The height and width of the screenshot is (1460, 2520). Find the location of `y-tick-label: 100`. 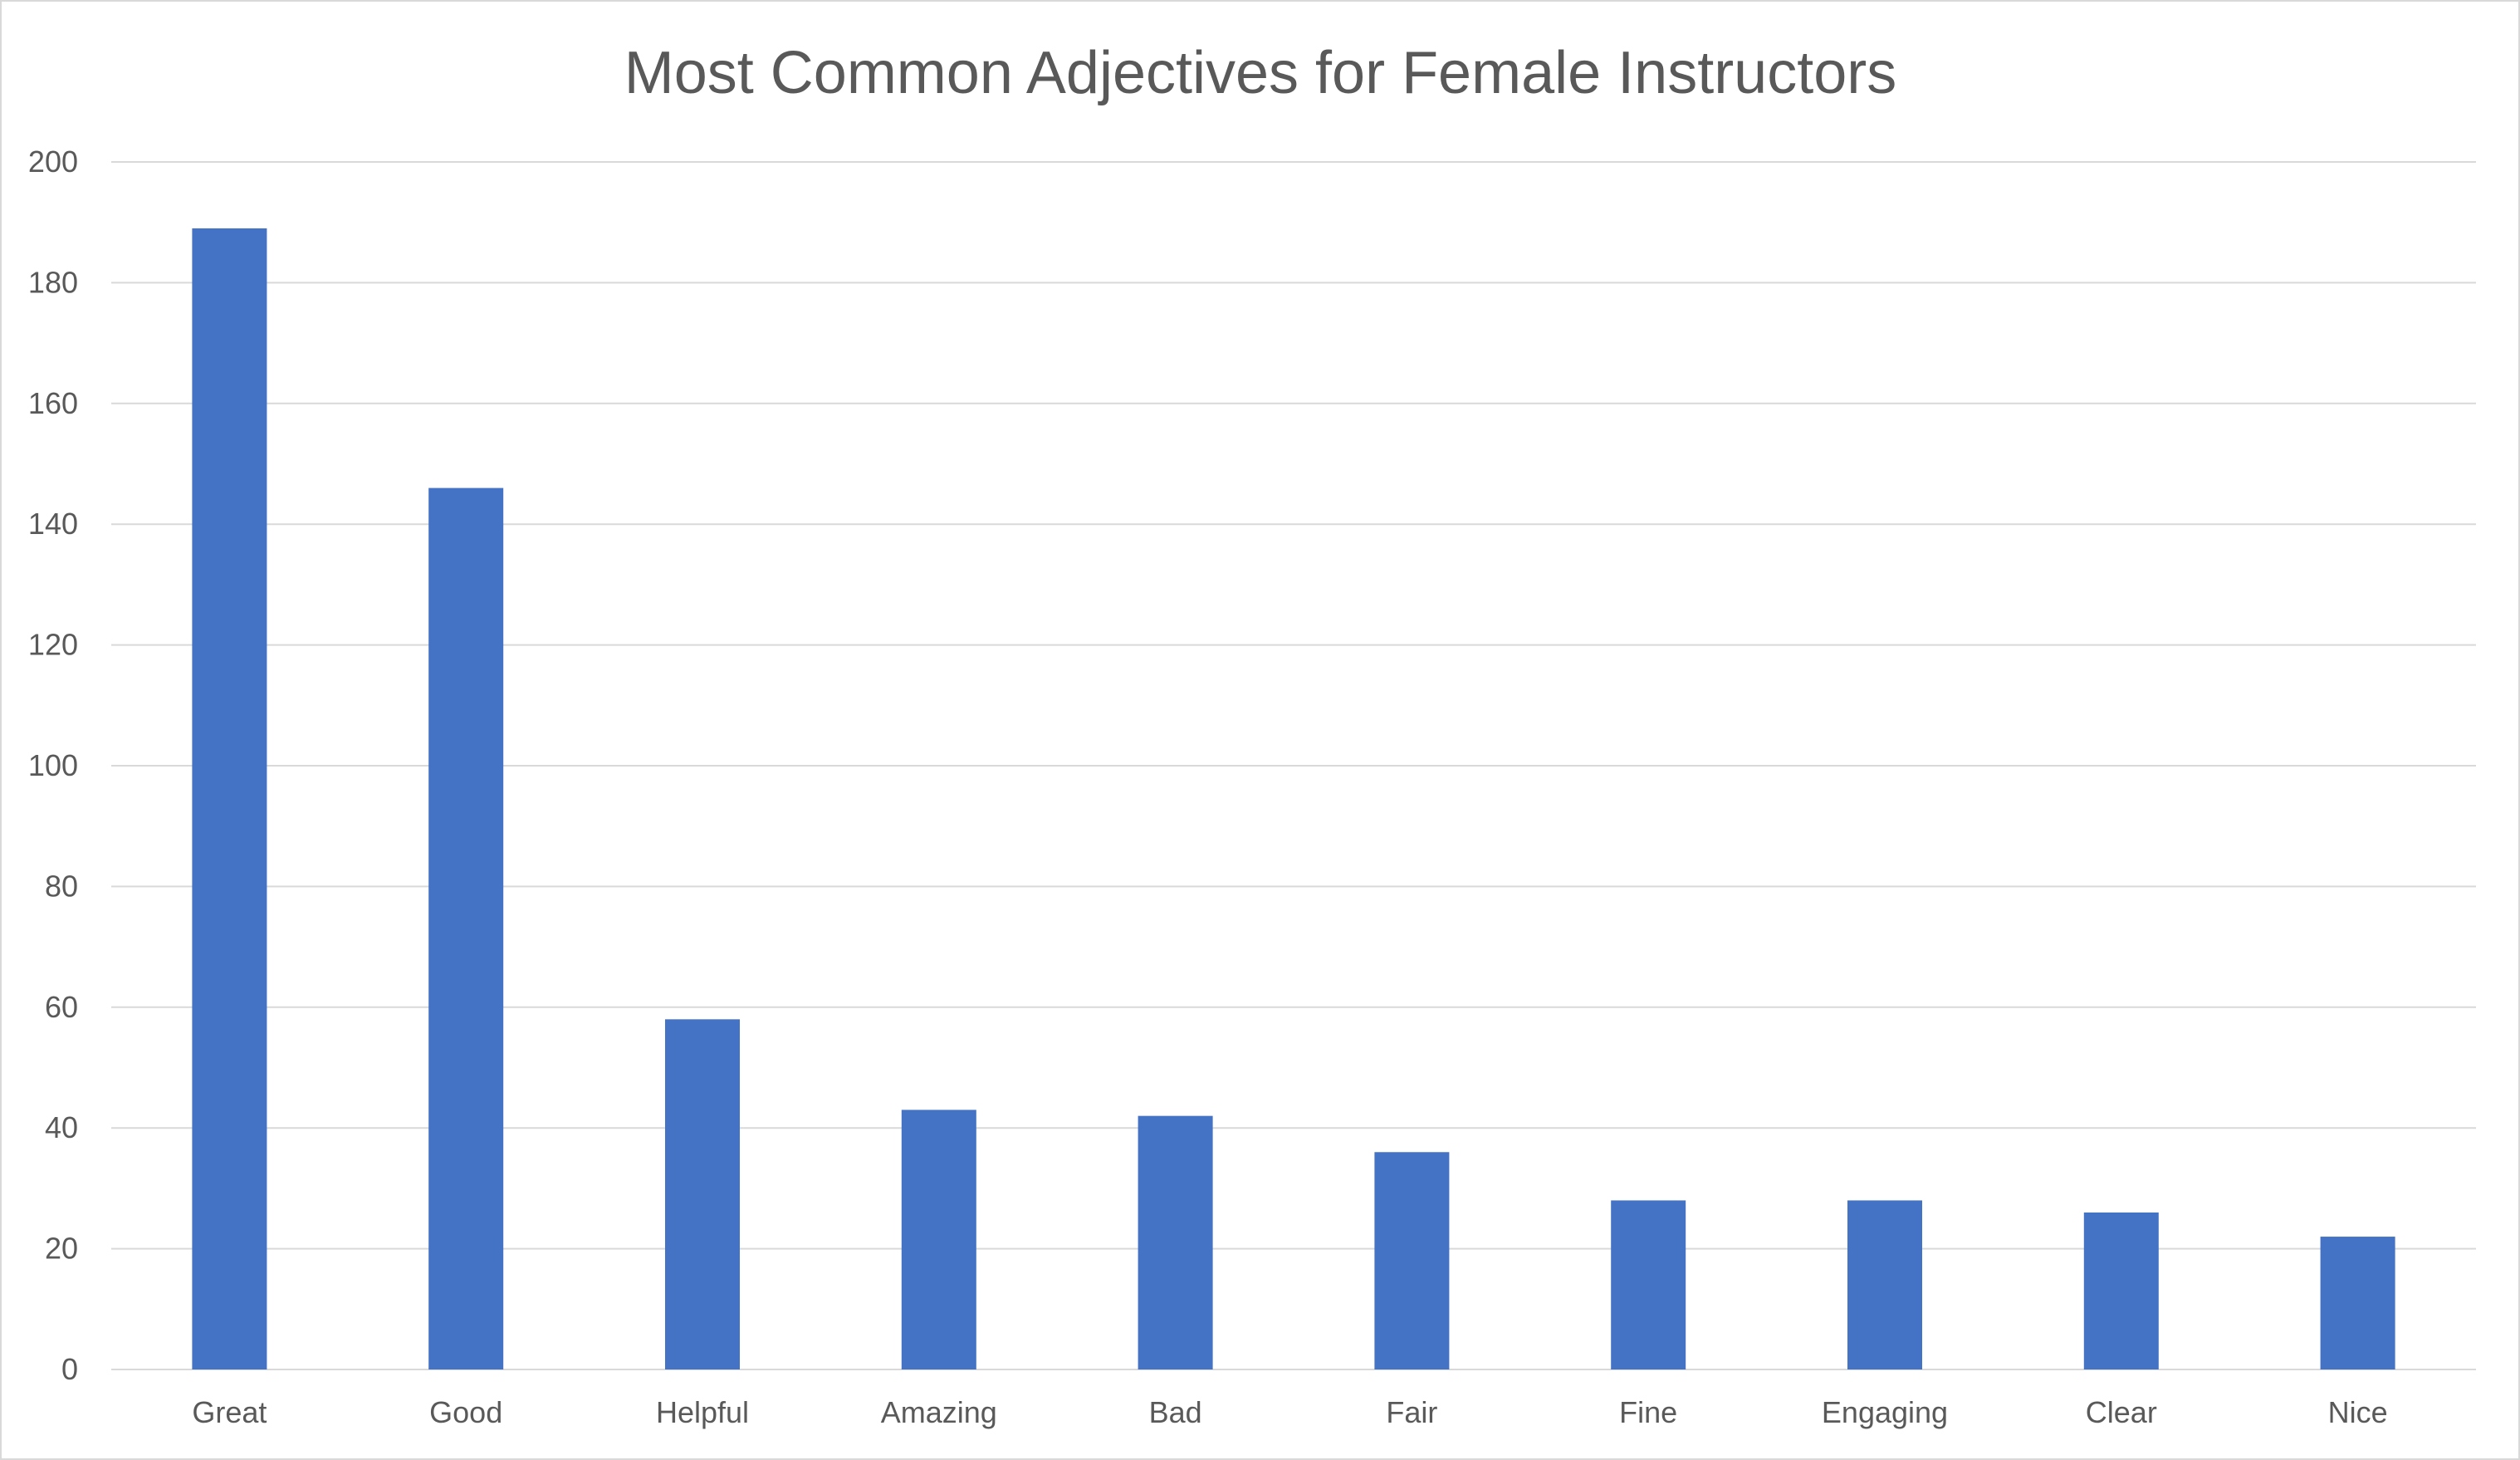

y-tick-label: 100 is located at coordinates (53, 765).